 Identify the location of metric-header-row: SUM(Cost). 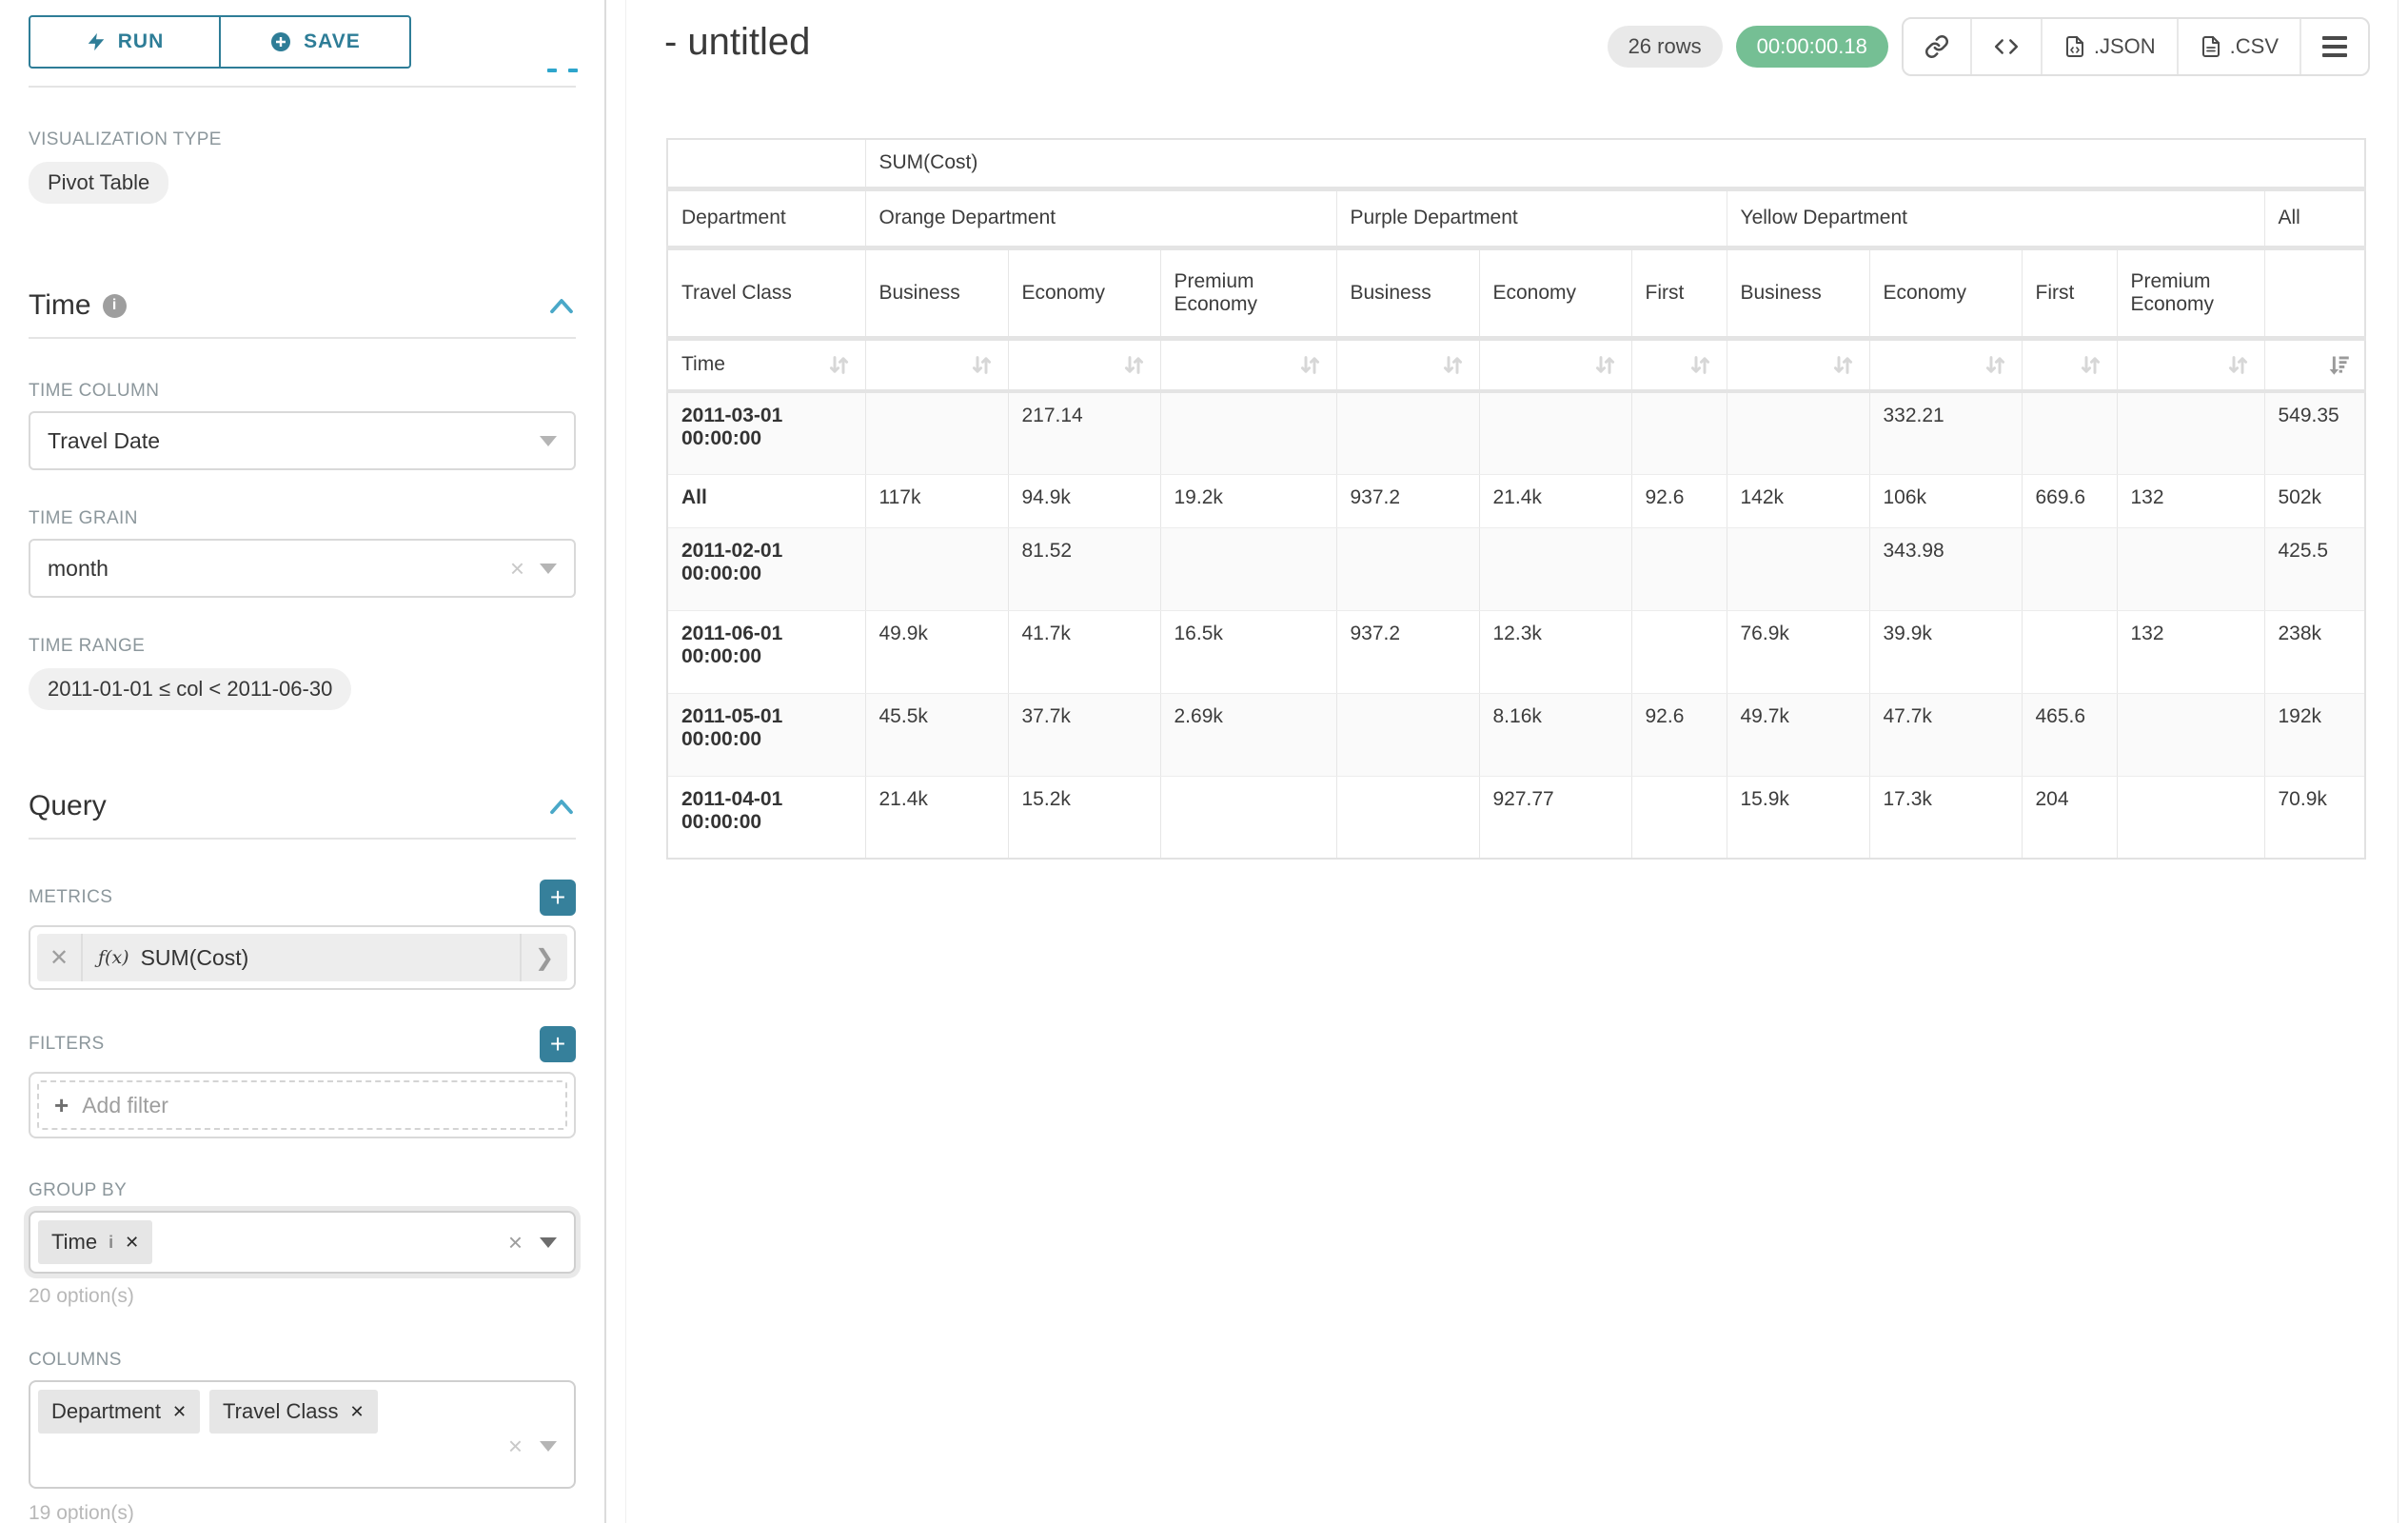
(1516, 165).